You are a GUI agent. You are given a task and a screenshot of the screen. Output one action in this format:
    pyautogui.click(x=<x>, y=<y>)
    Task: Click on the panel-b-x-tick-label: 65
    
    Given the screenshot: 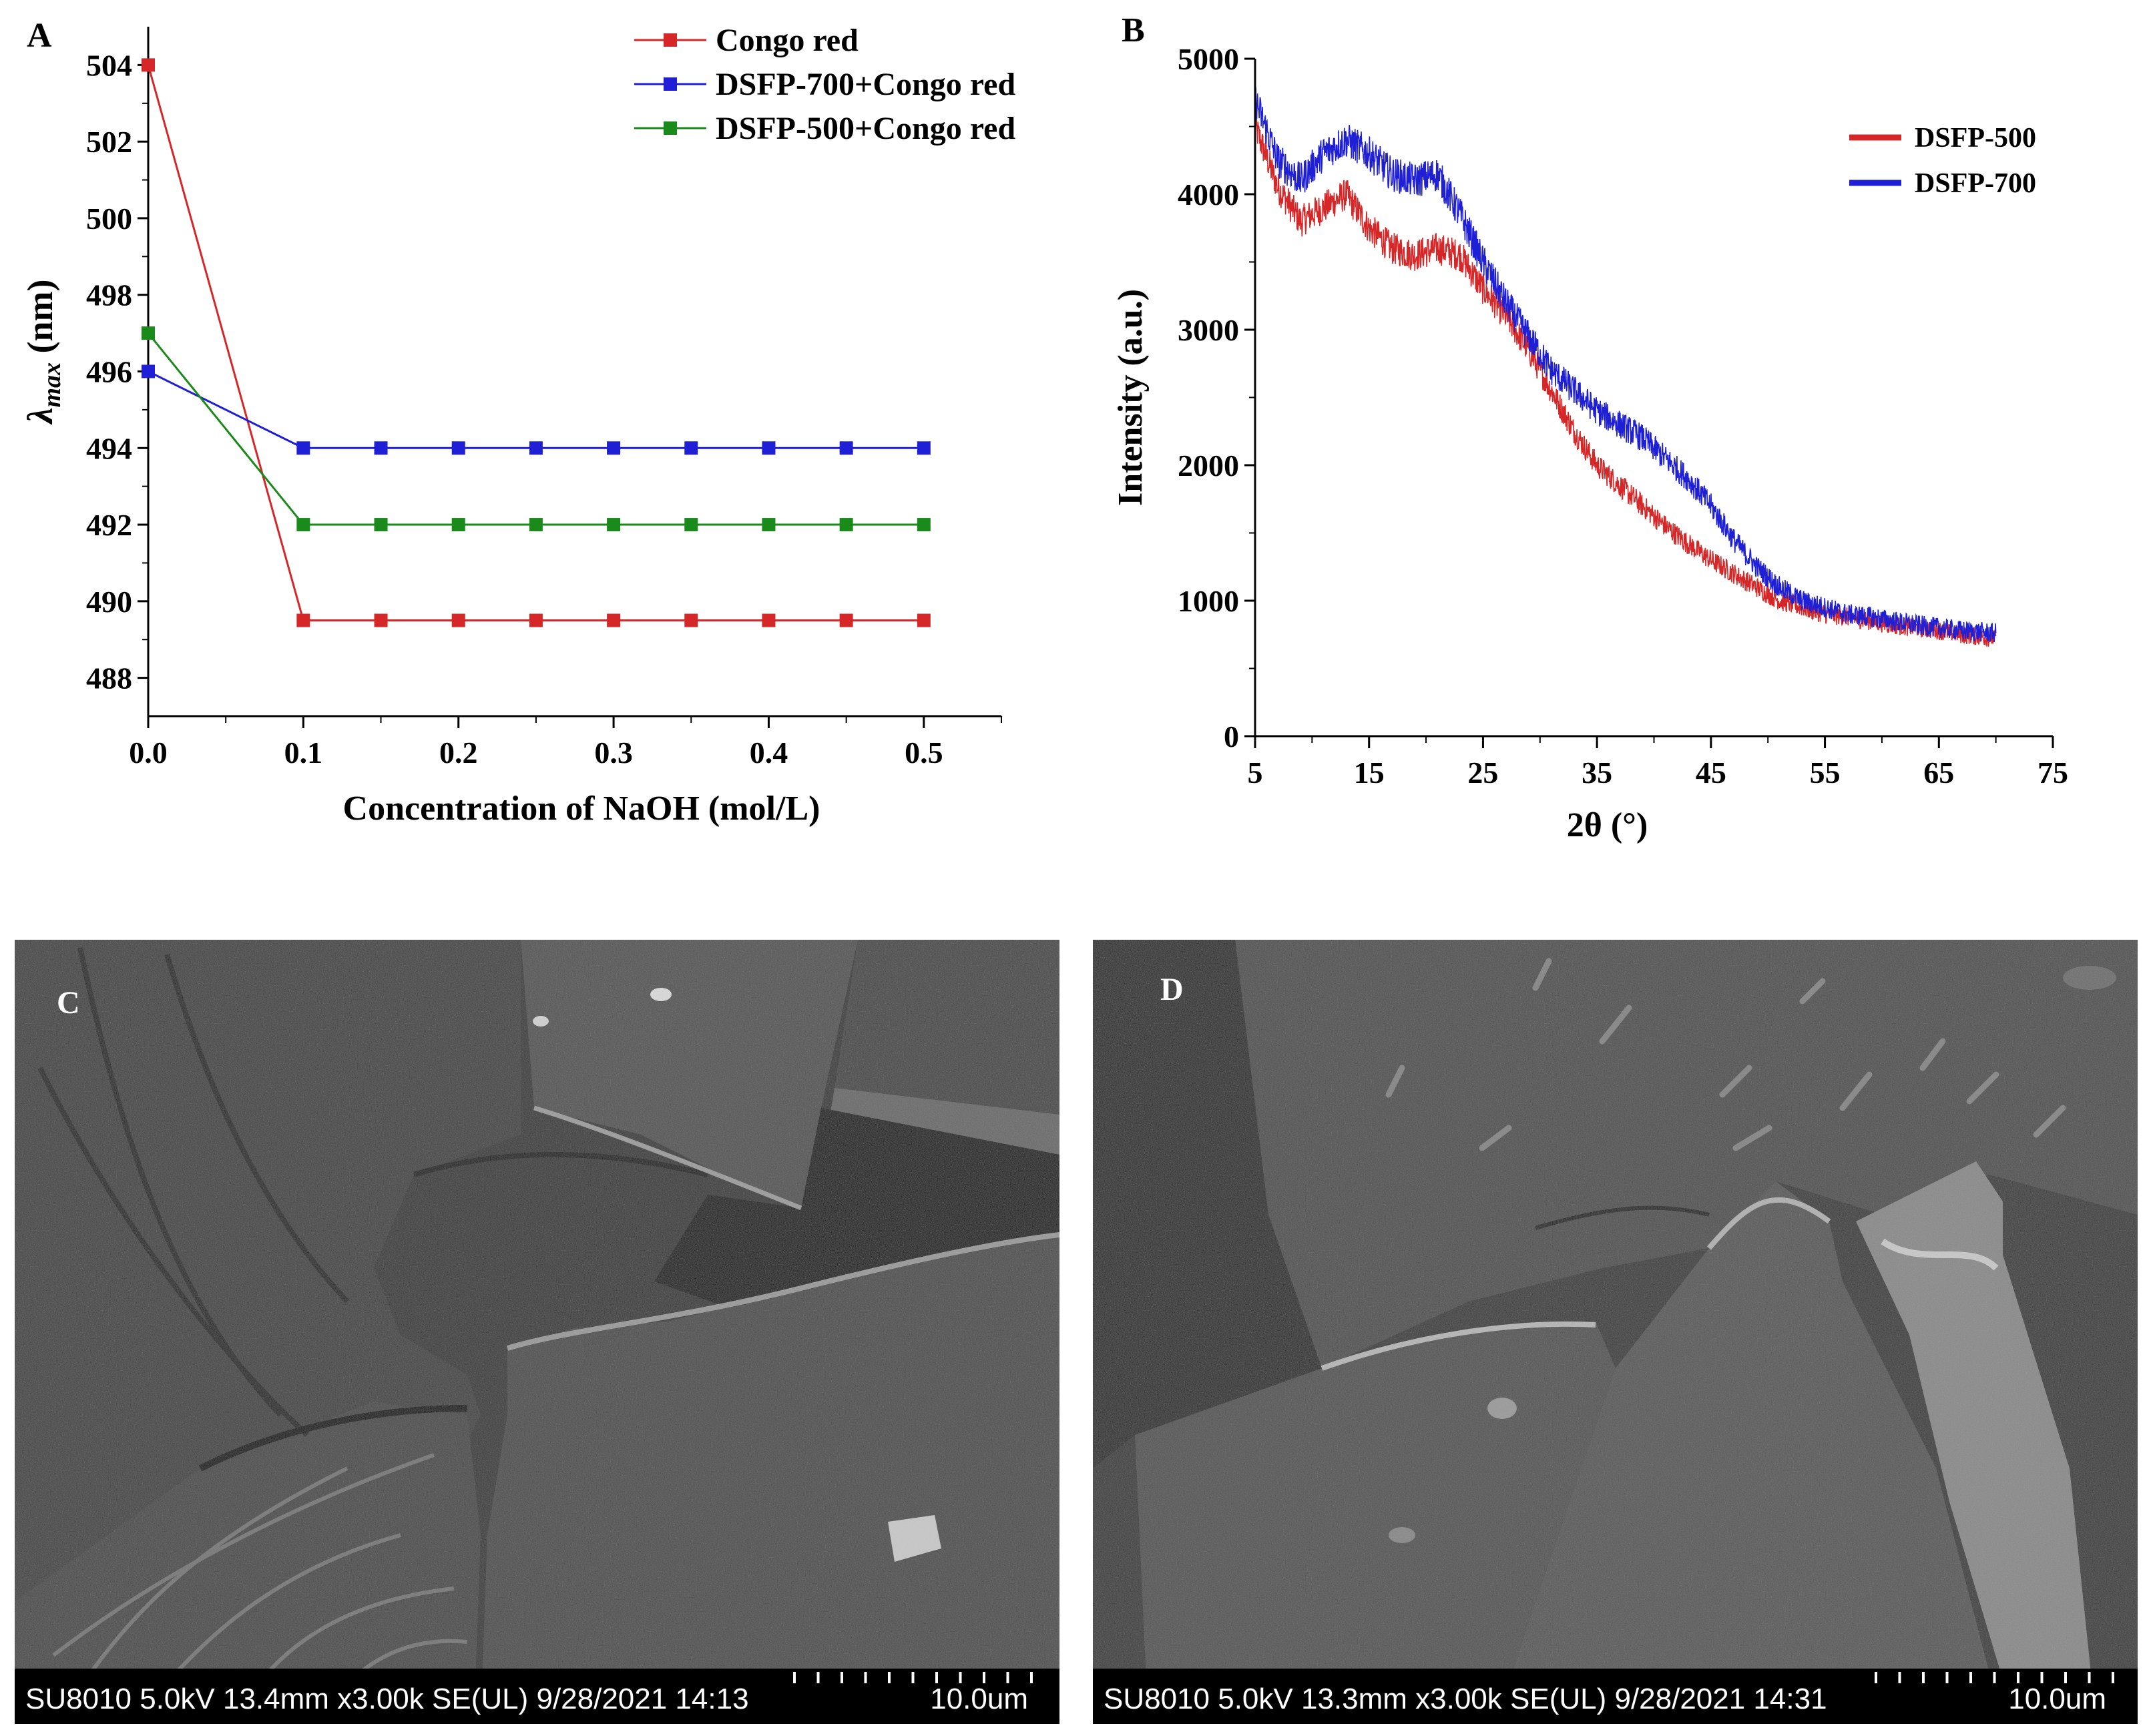 What is the action you would take?
    pyautogui.click(x=1938, y=773)
    